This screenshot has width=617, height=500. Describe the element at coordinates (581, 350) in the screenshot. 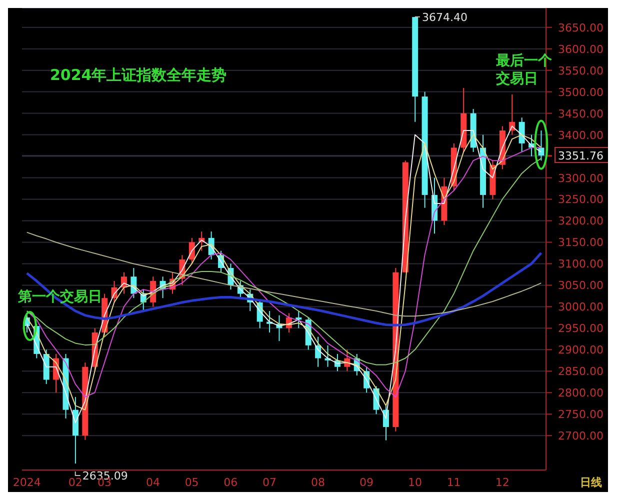

I see `y-tick-label: 2900.00` at that location.